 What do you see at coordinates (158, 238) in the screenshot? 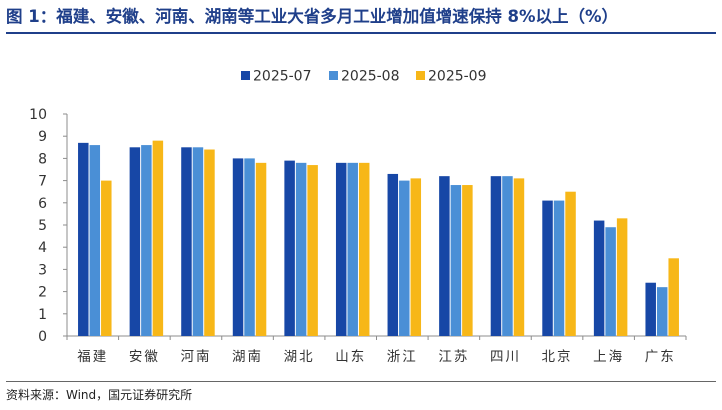
I see `bar-安徽-2025-09` at bounding box center [158, 238].